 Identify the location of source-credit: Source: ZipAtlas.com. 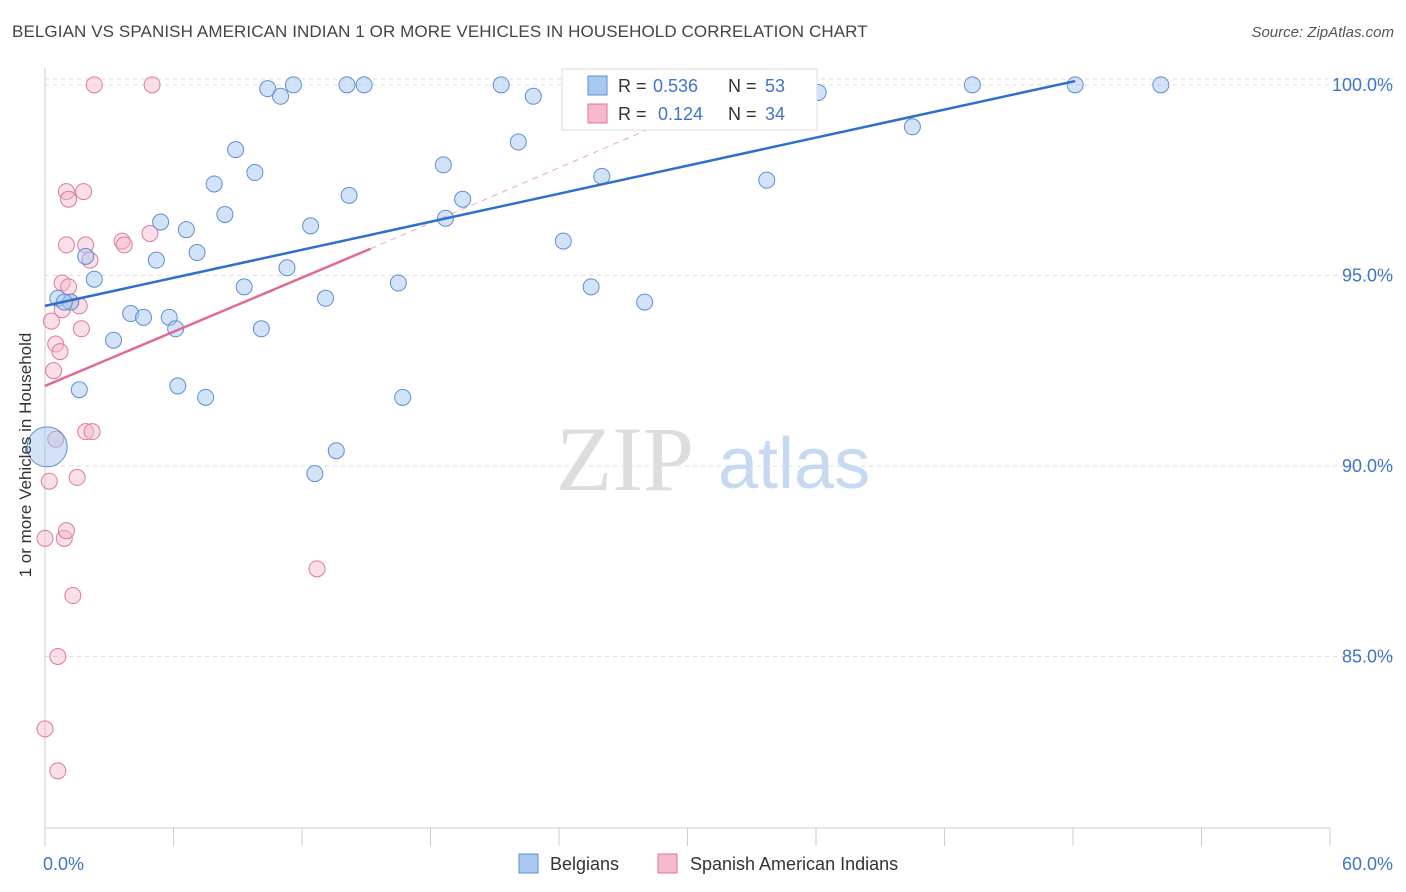
(1322, 32).